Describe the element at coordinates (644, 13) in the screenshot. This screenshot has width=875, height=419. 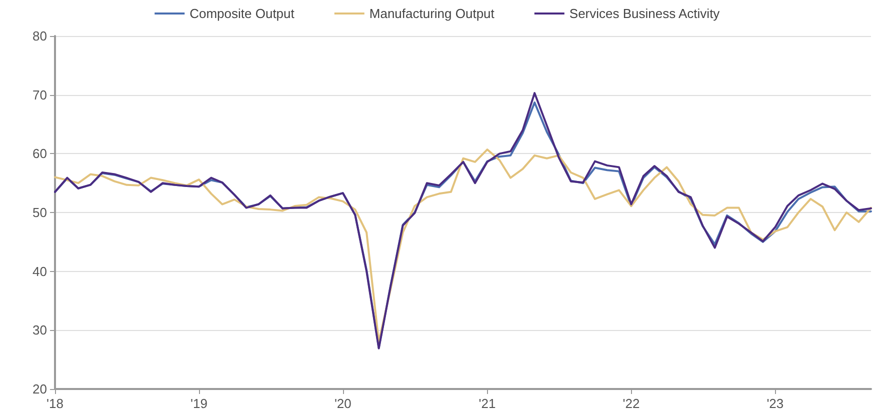
I see `legend-label: Services Business Activity` at that location.